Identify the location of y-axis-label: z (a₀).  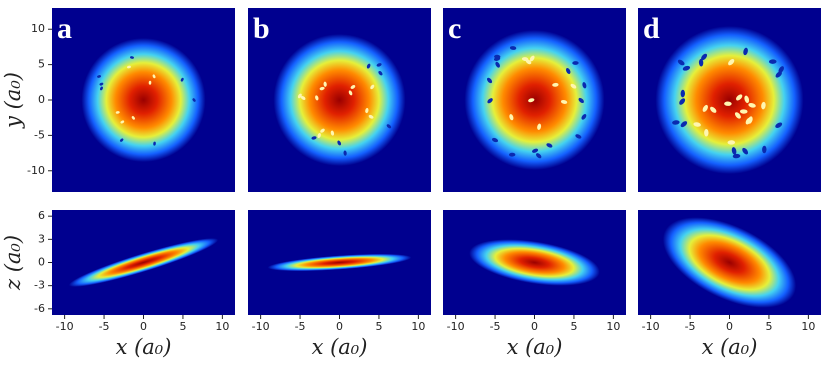
(13, 263).